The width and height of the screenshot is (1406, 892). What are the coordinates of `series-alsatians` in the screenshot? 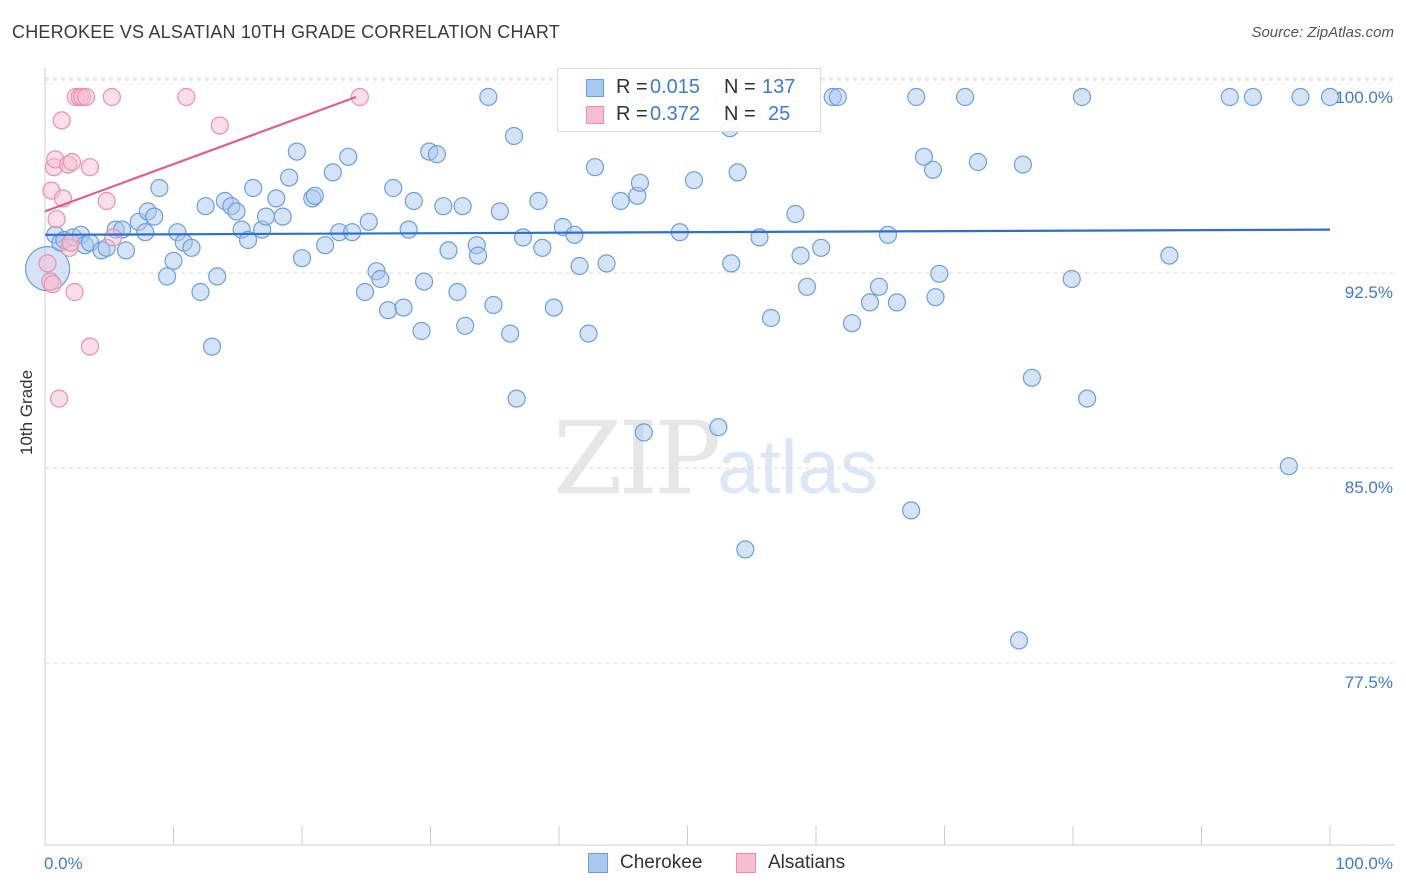 It's located at (203, 247).